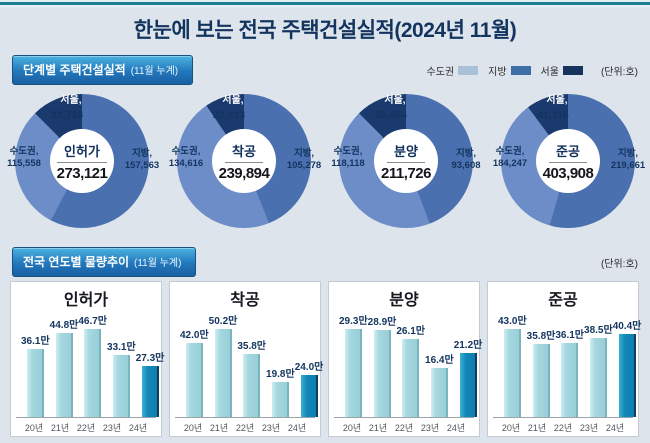 The width and height of the screenshot is (650, 443). Describe the element at coordinates (194, 335) in the screenshot. I see `bar-value-label: 42.0만` at that location.